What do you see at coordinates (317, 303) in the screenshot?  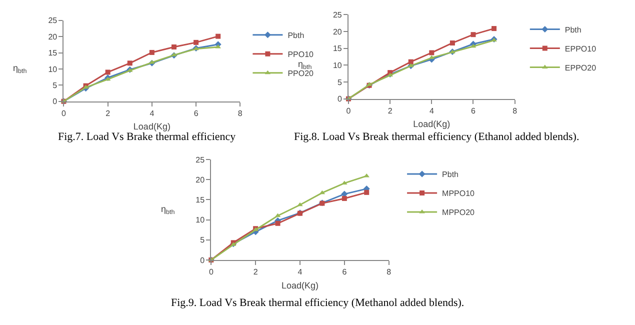 I see `caption: Fig.9. Load Vs Break thermal efficiency (Methanol added blends).` at bounding box center [317, 303].